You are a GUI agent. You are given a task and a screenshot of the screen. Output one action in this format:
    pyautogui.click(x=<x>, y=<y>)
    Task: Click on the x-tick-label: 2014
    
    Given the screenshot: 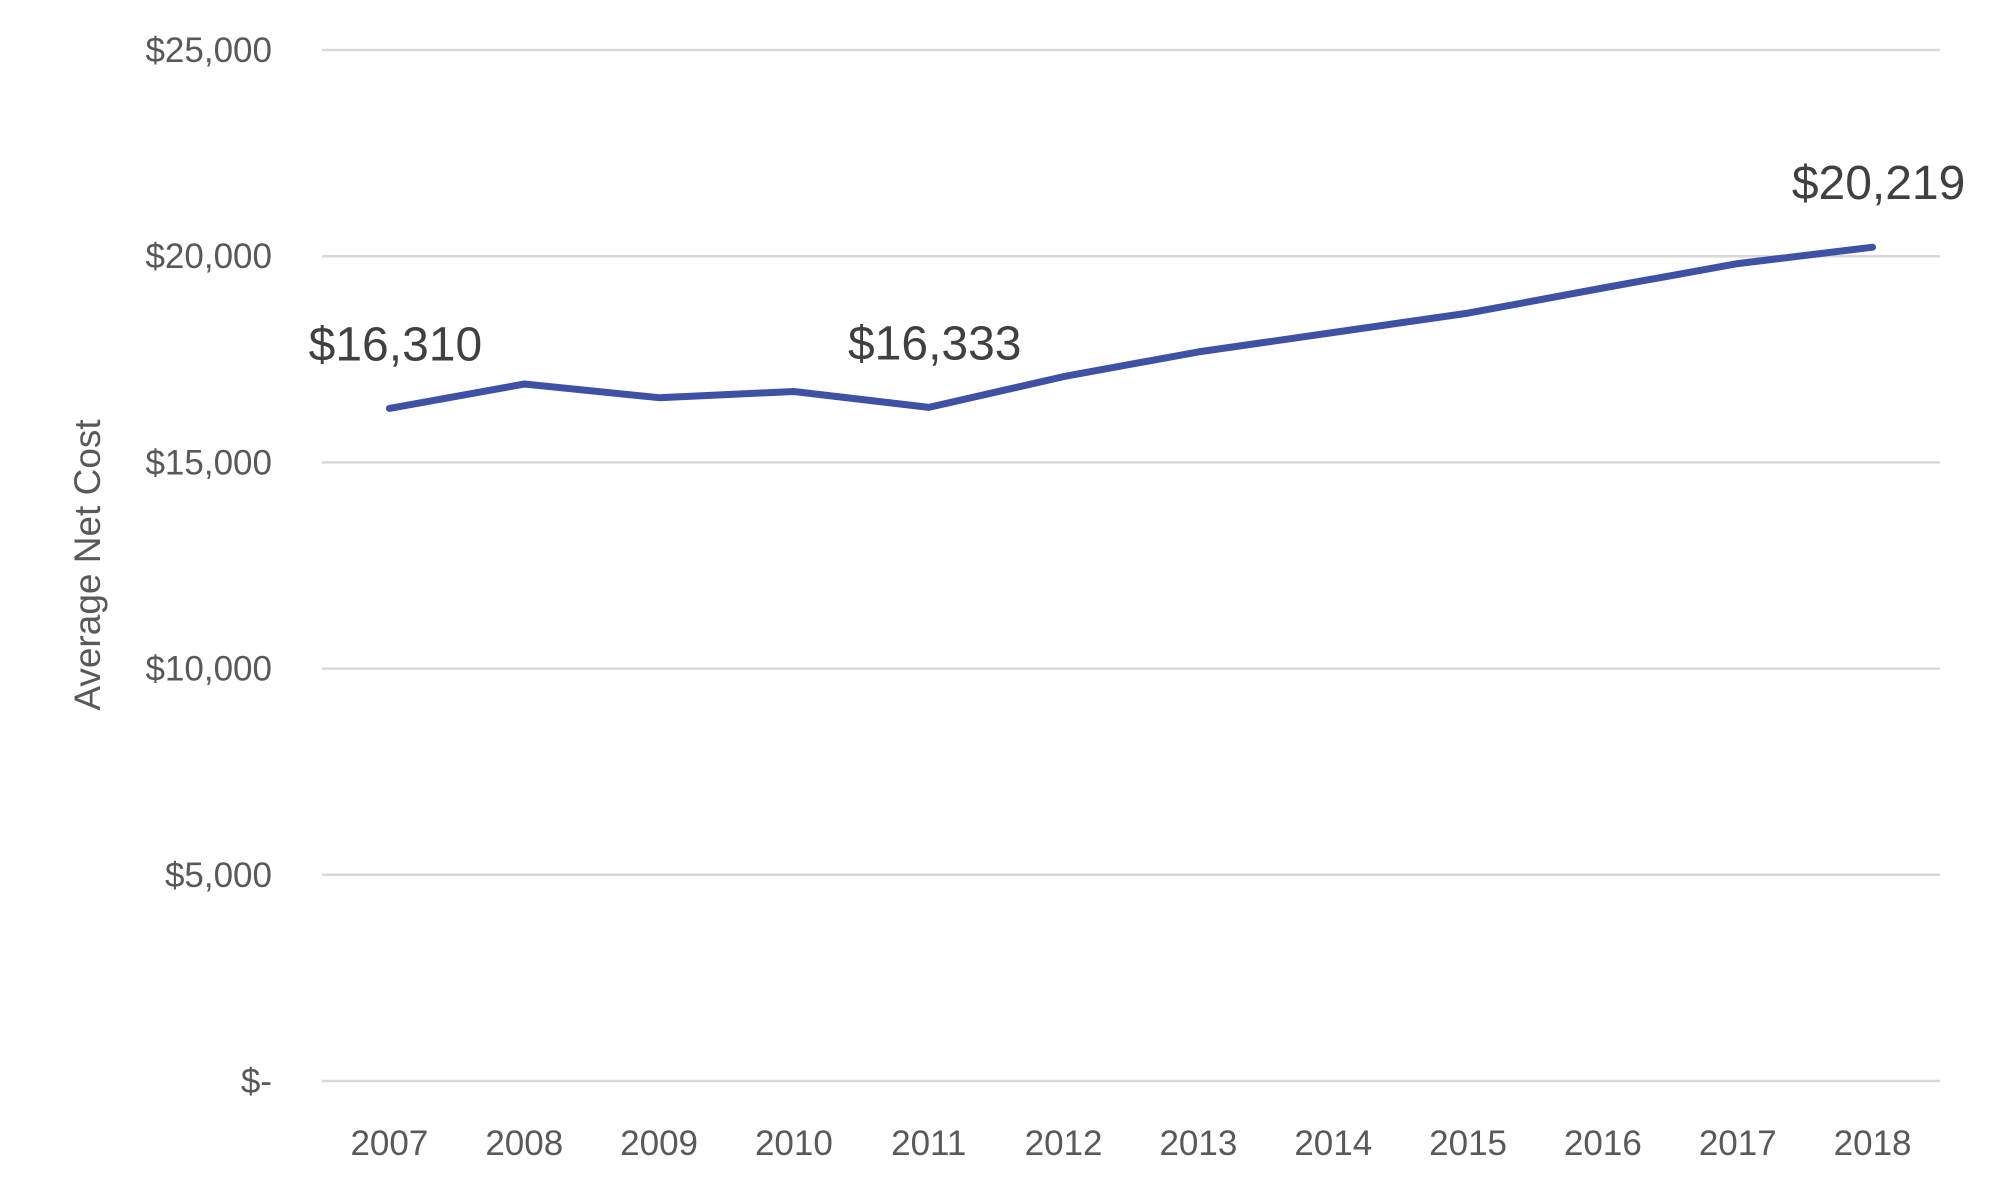 What is the action you would take?
    pyautogui.click(x=1333, y=1143)
    